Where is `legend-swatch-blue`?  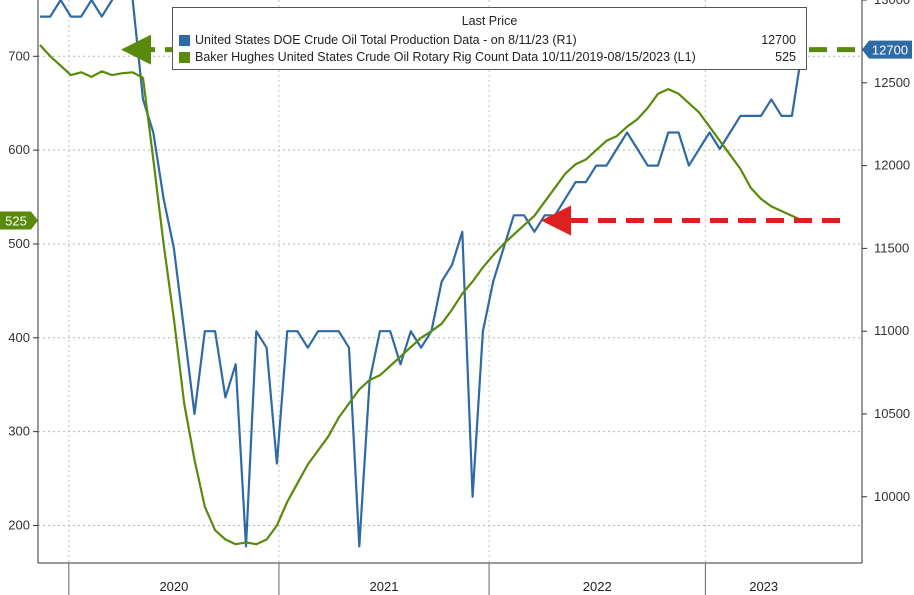
legend-swatch-blue is located at coordinates (184, 40).